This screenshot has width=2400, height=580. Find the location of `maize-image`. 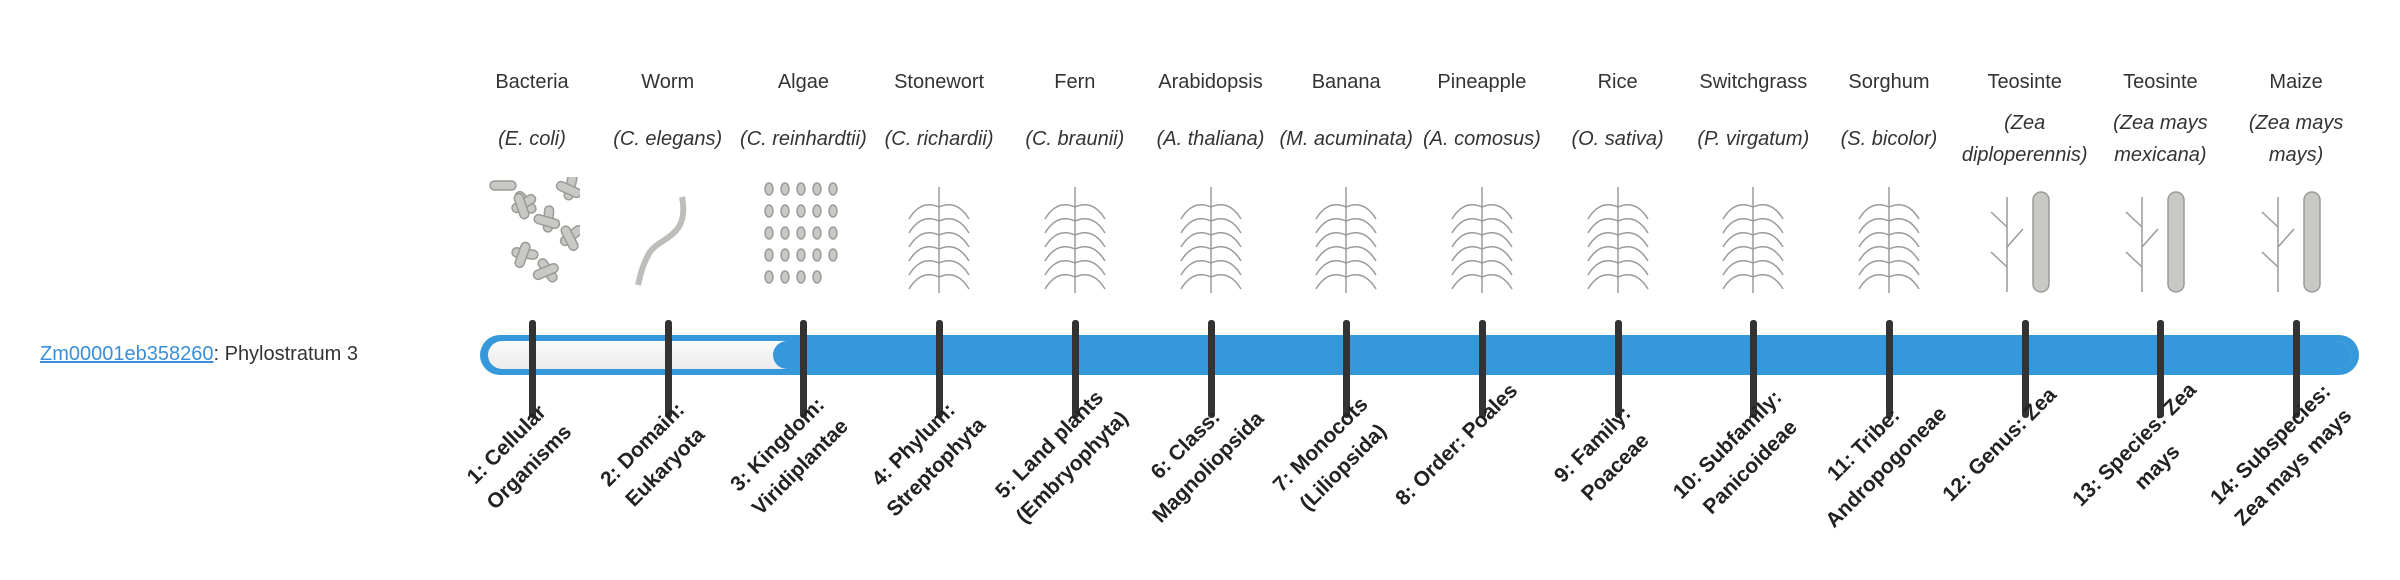

maize-image is located at coordinates (2296, 236).